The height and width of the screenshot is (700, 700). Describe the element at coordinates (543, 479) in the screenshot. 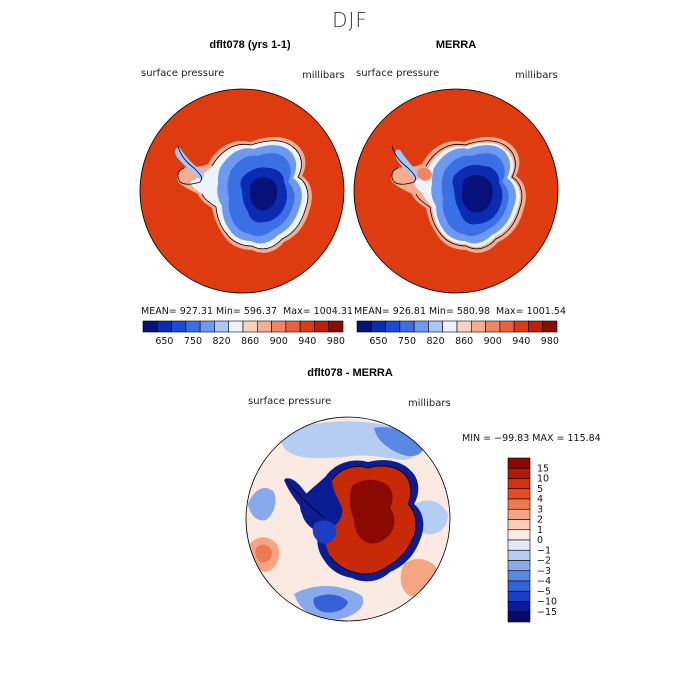

I see `colorbar-tick-label: 10` at that location.